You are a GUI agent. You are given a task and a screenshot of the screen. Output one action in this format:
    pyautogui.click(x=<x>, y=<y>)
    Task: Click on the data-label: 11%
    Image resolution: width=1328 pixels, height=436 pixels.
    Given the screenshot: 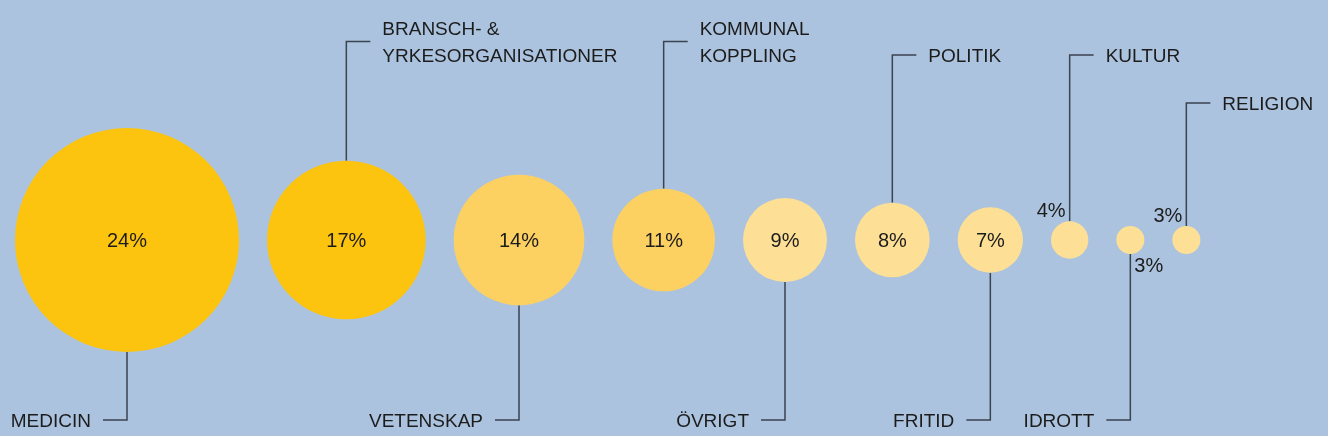 What is the action you would take?
    pyautogui.click(x=664, y=240)
    